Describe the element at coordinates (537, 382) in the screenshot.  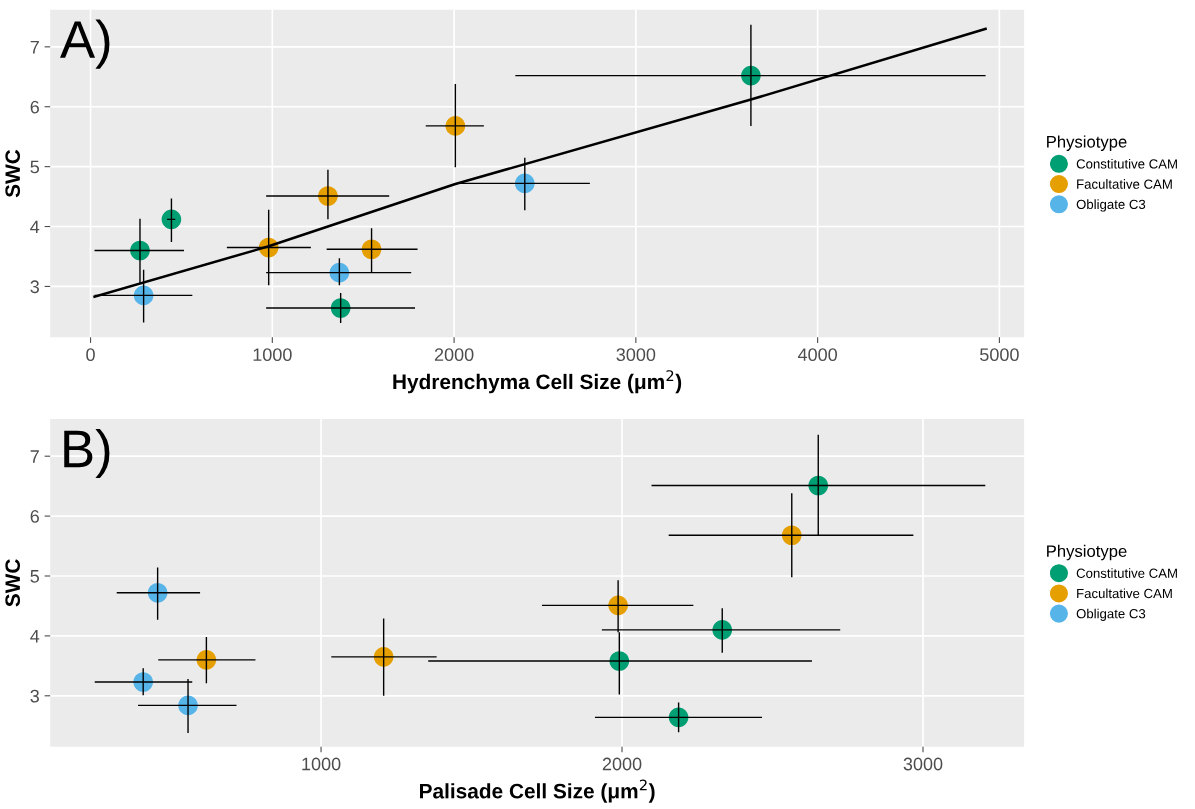
I see `x-axis-title: Hydrenchyma Cell Size (μm$^{2}$)` at that location.